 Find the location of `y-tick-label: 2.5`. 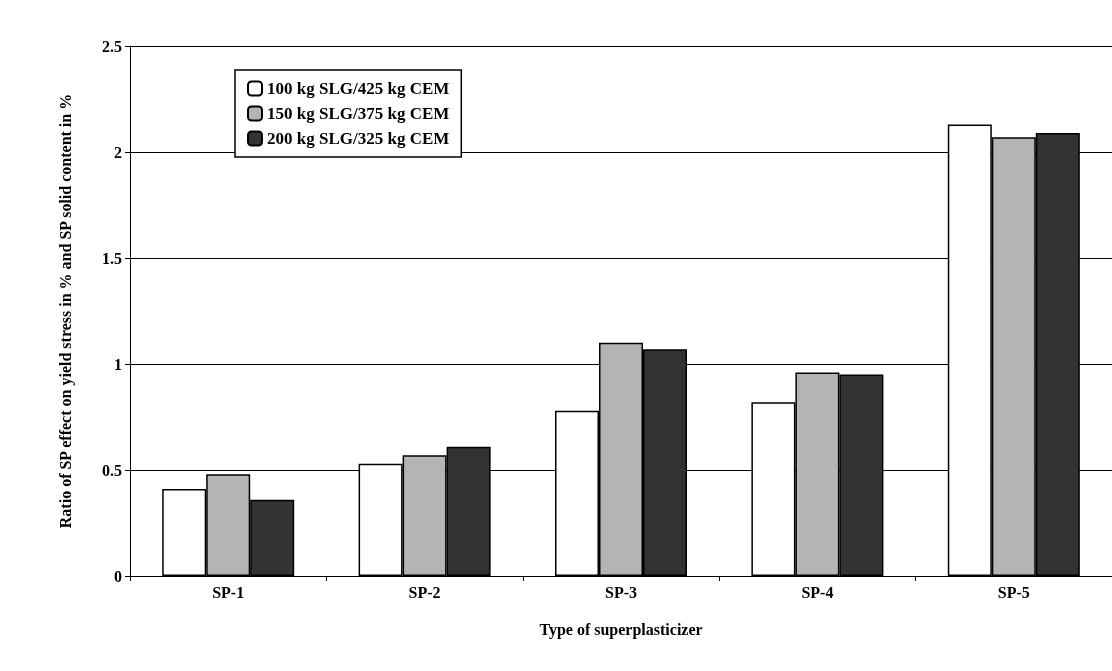

y-tick-label: 2.5 is located at coordinates (112, 46).